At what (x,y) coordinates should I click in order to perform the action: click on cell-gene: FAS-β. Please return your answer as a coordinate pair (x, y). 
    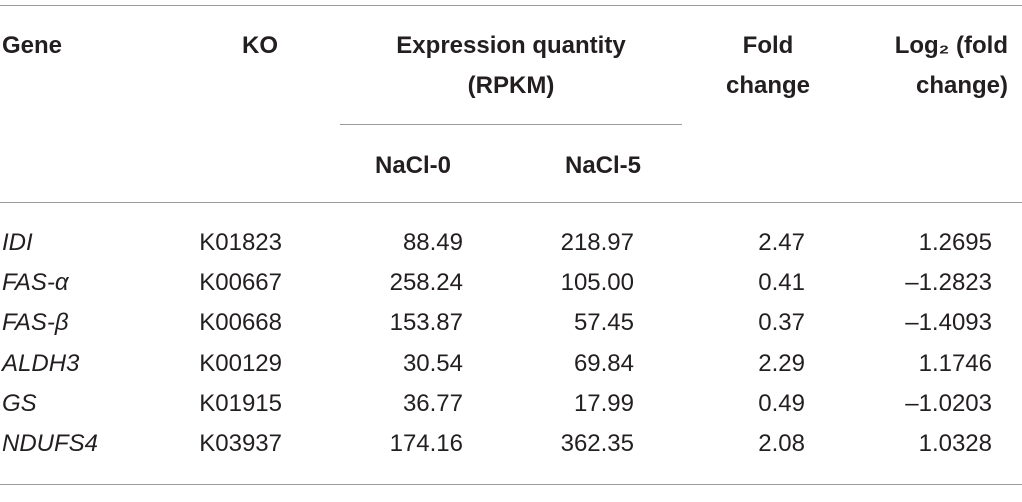
    Looking at the image, I should click on (35, 323).